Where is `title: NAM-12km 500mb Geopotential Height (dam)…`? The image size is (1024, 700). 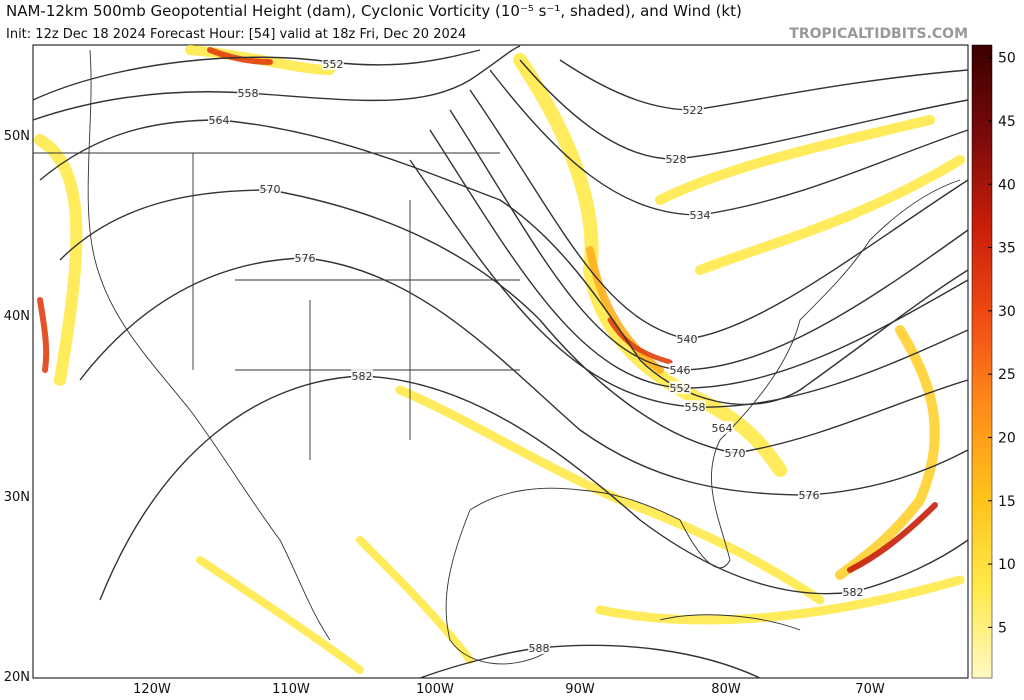
title: NAM-12km 500mb Geopotential Height (dam)… is located at coordinates (374, 11).